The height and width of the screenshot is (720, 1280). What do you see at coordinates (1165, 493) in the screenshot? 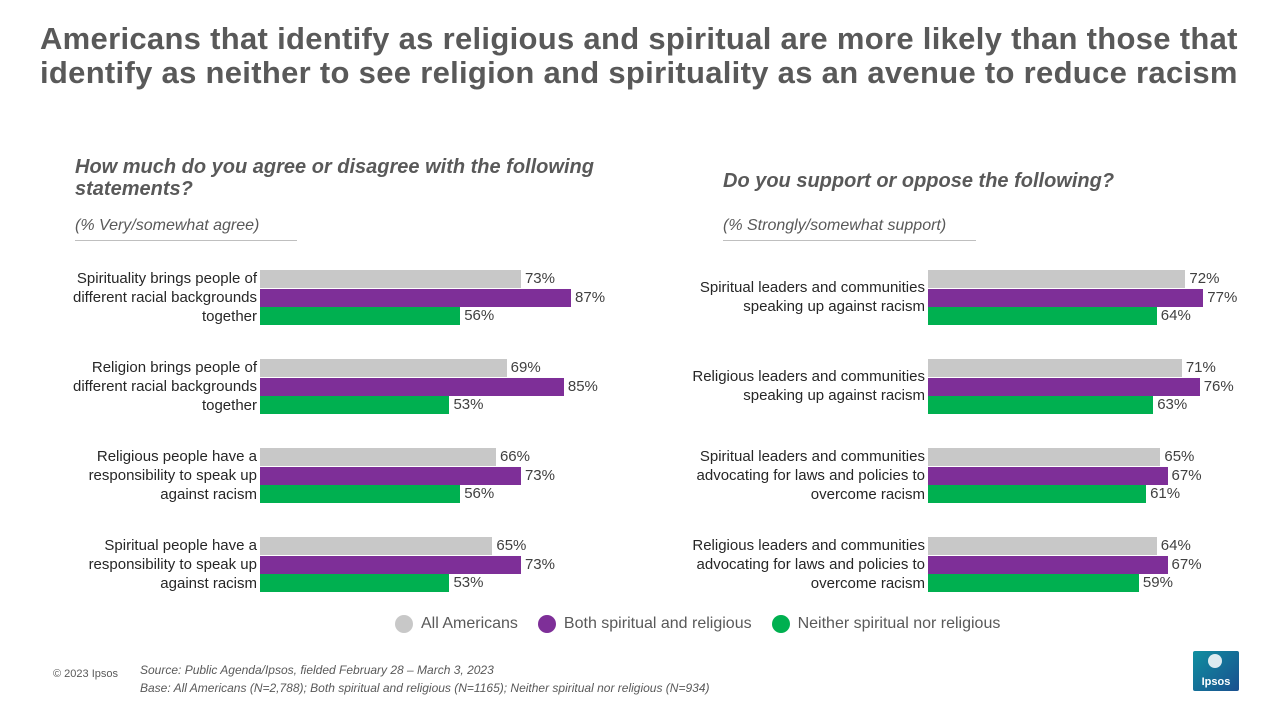
I see `value-label: 61%` at bounding box center [1165, 493].